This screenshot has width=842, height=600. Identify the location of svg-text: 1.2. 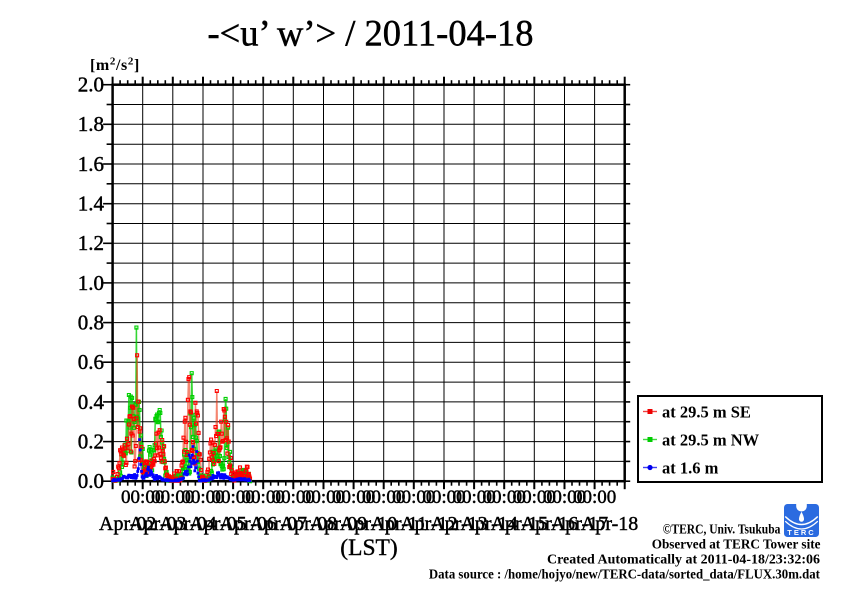
(91, 243).